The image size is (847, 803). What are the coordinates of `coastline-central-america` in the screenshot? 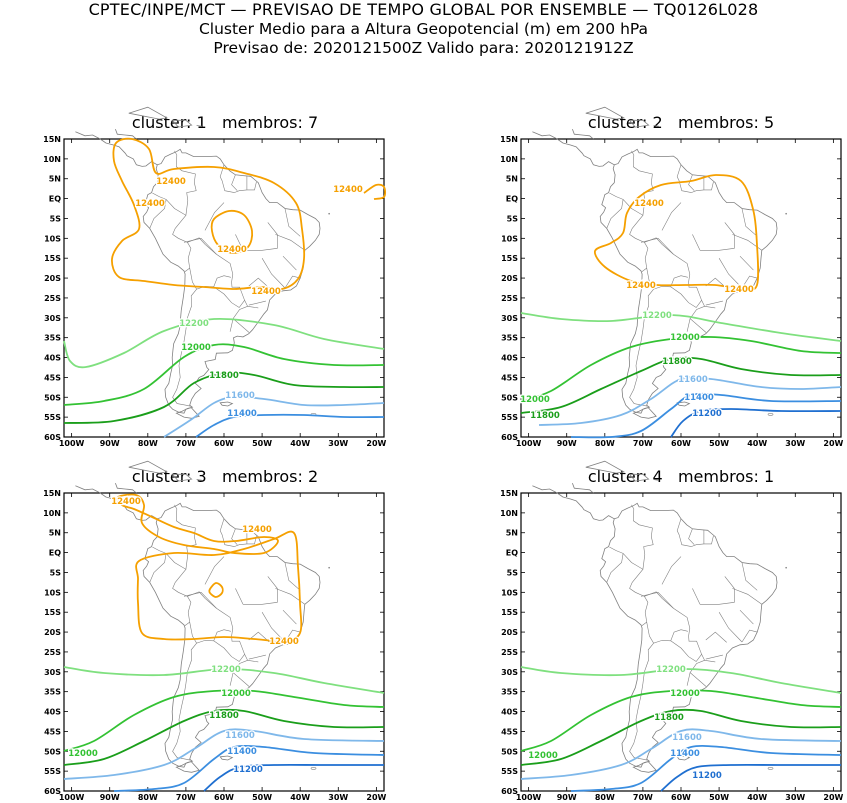 It's located at (116, 149).